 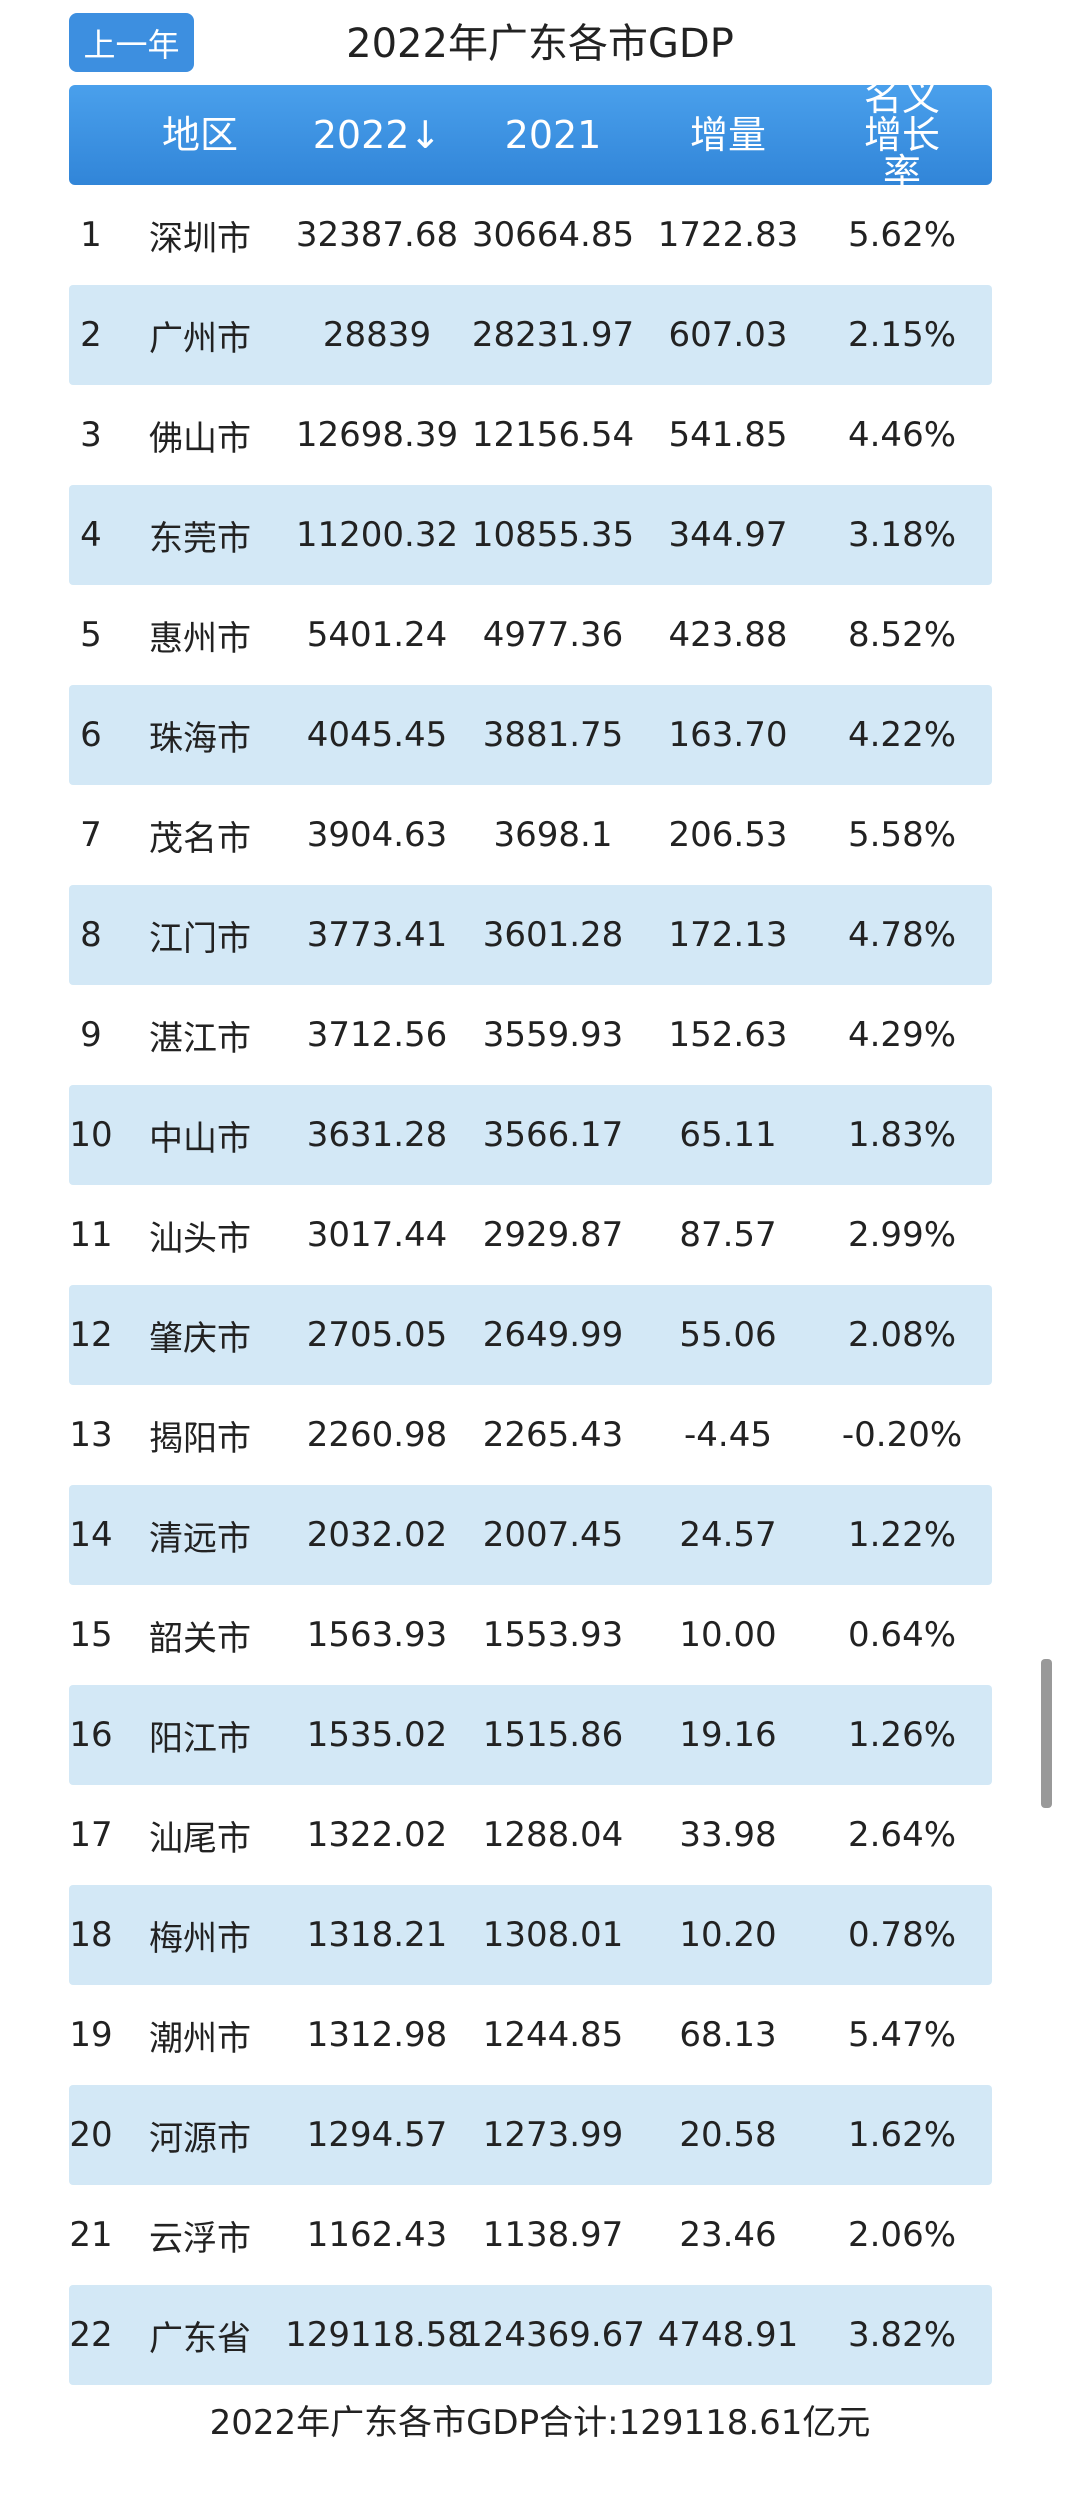 I want to click on table-row: 3 佛山市 12698.39 12156.54 541.85 4.46%, so click(x=530, y=435).